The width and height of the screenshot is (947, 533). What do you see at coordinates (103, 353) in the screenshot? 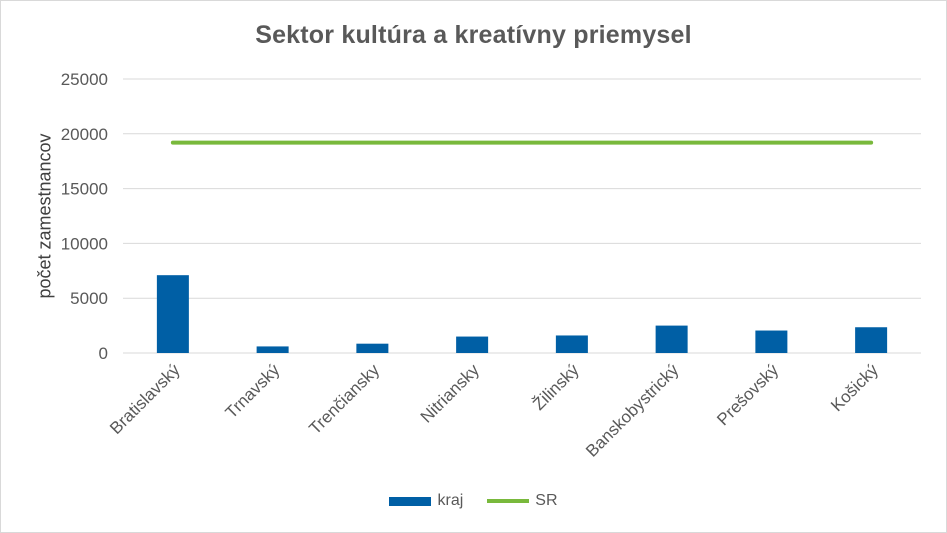
I see `y-tick-label: 0` at bounding box center [103, 353].